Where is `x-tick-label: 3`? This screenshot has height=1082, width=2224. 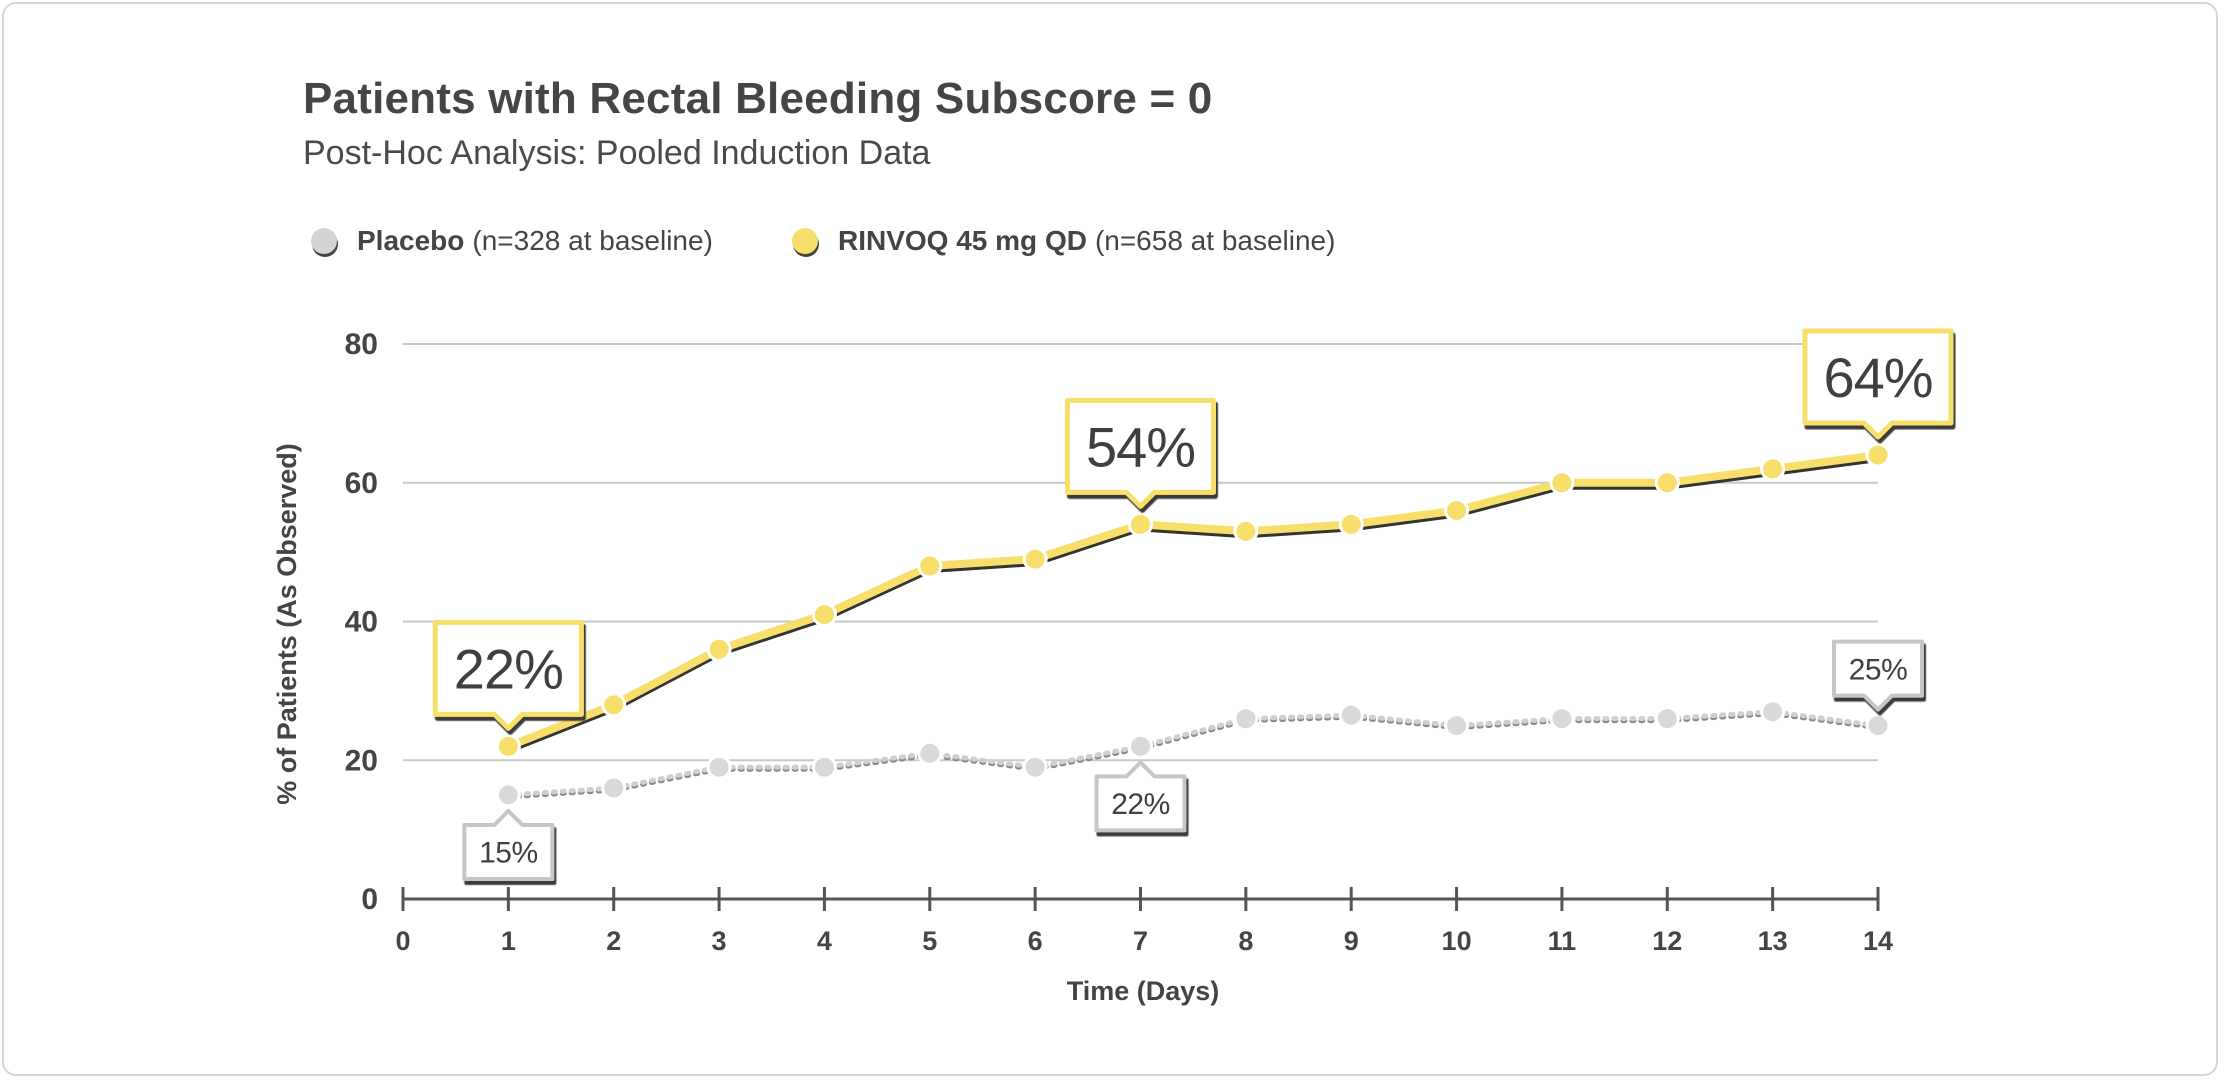 x-tick-label: 3 is located at coordinates (719, 941).